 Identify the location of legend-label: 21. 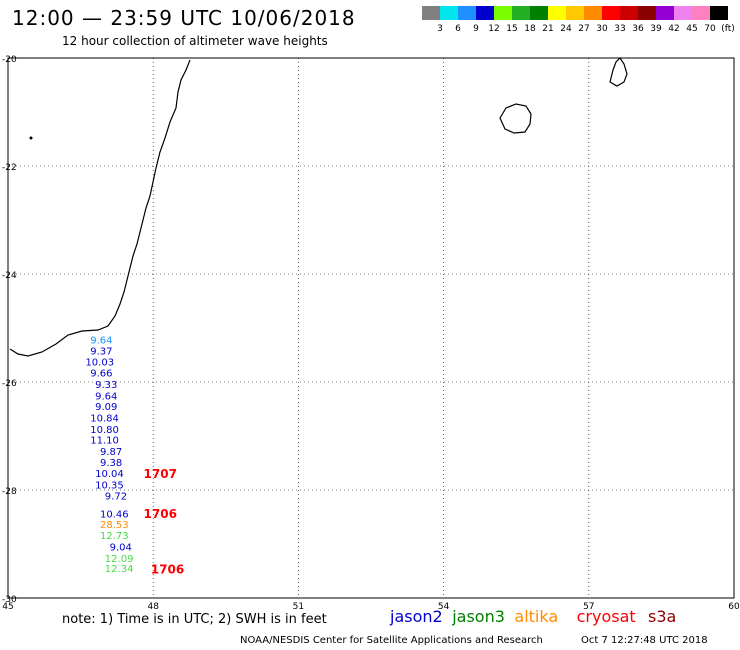
(548, 29).